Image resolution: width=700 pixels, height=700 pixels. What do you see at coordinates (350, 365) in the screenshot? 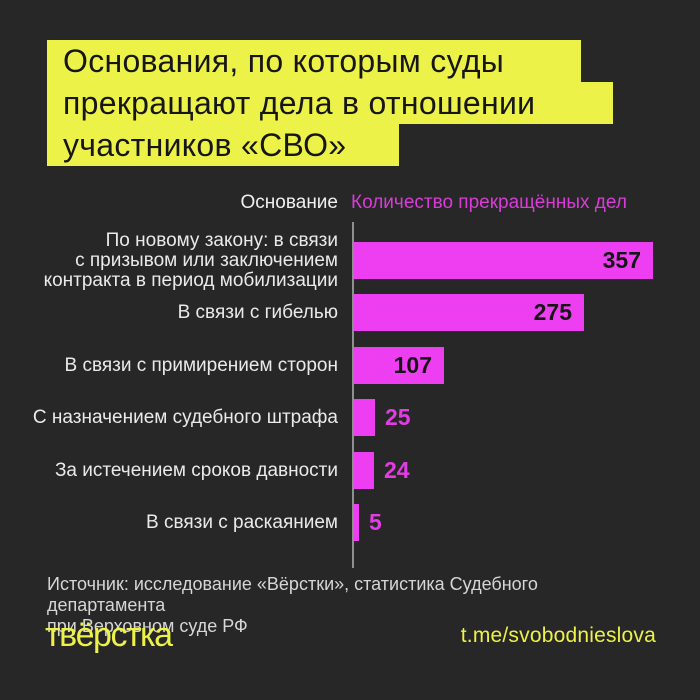
I see `bar-row: В связи с примирением сторон 107` at bounding box center [350, 365].